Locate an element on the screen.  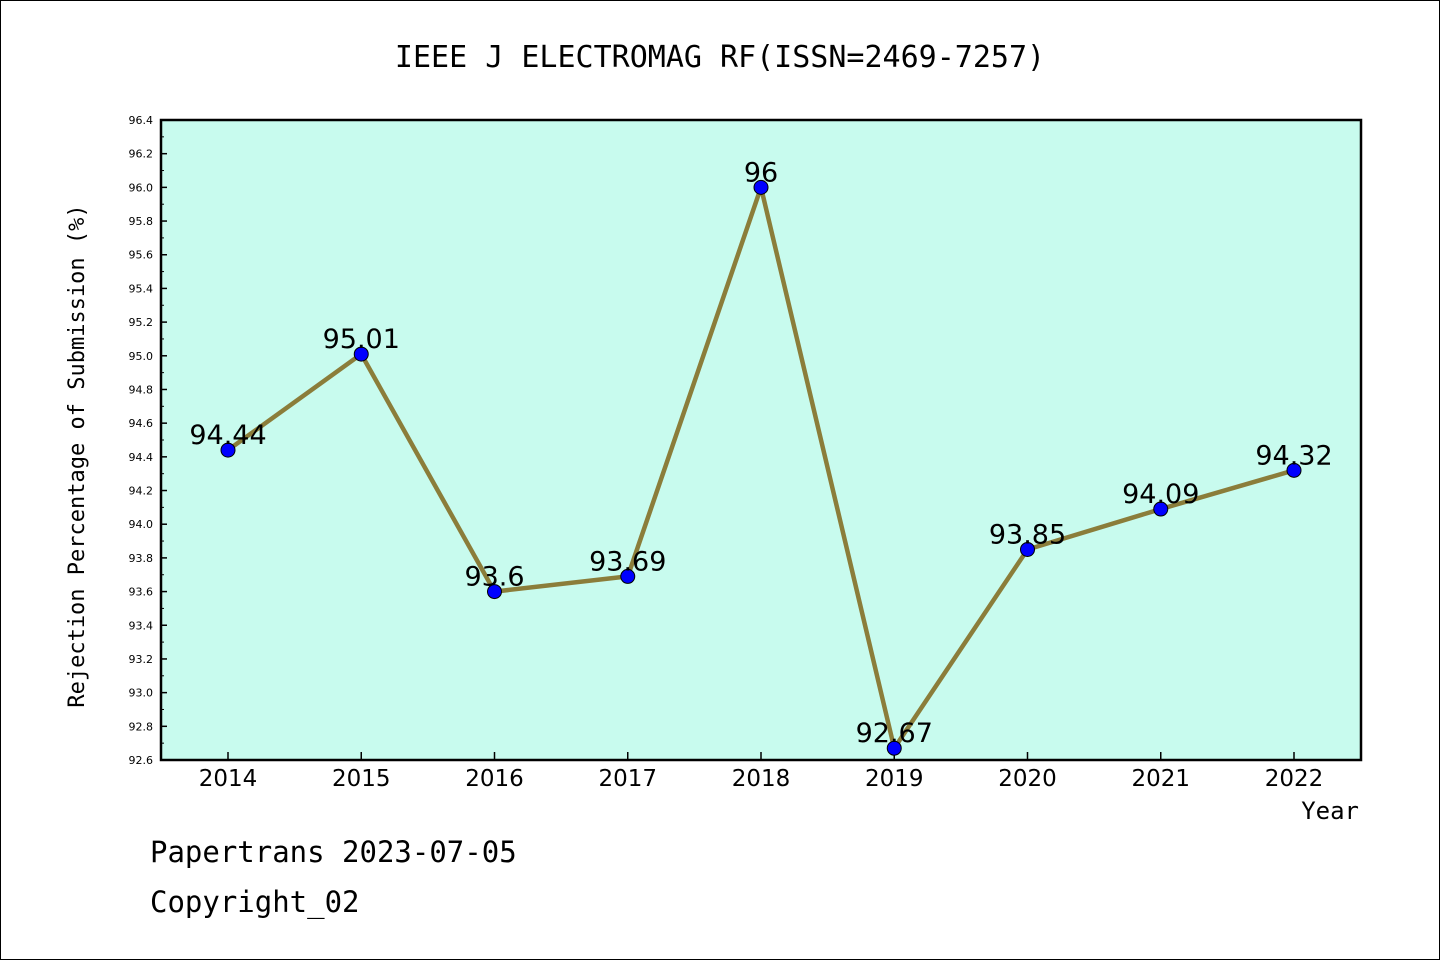
y-tick-label: 94.6 is located at coordinates (141, 423).